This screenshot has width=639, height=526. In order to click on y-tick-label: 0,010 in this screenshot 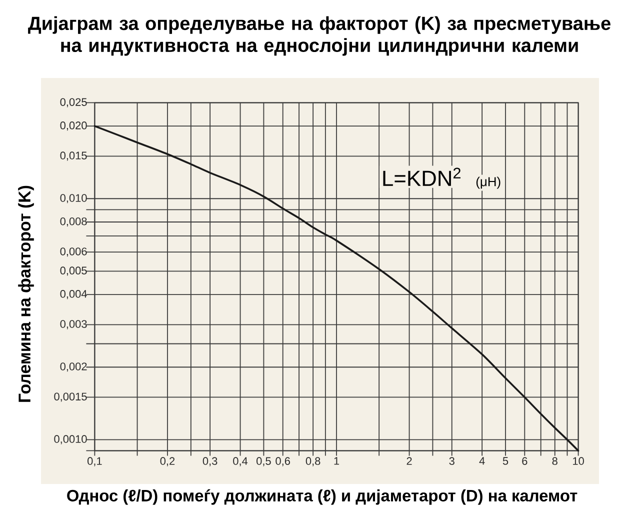, I will do `click(73, 199)`.